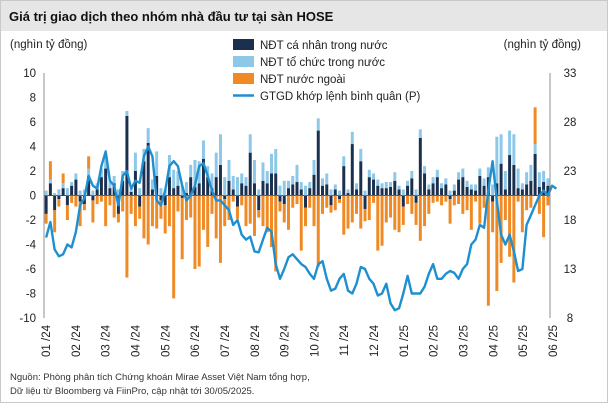  Describe the element at coordinates (243, 61) in the screenshot. I see `legend-swatch` at that location.